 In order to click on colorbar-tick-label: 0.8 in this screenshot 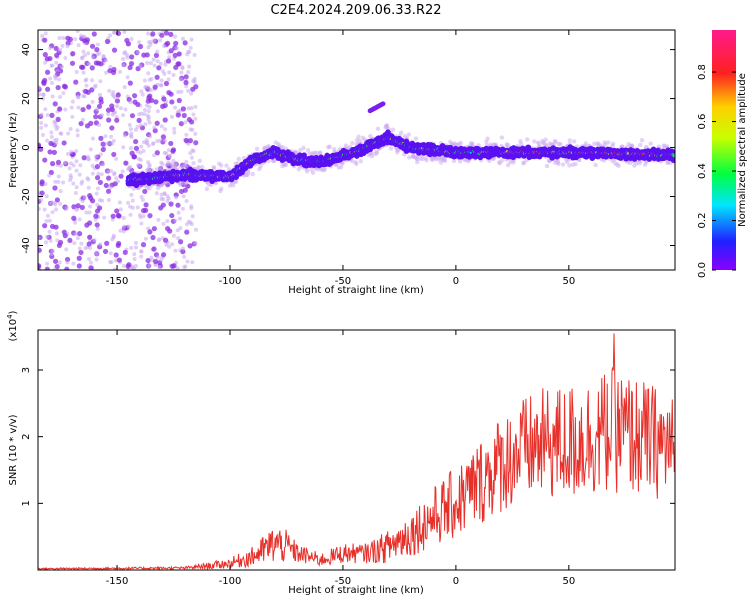, I will do `click(702, 72)`.